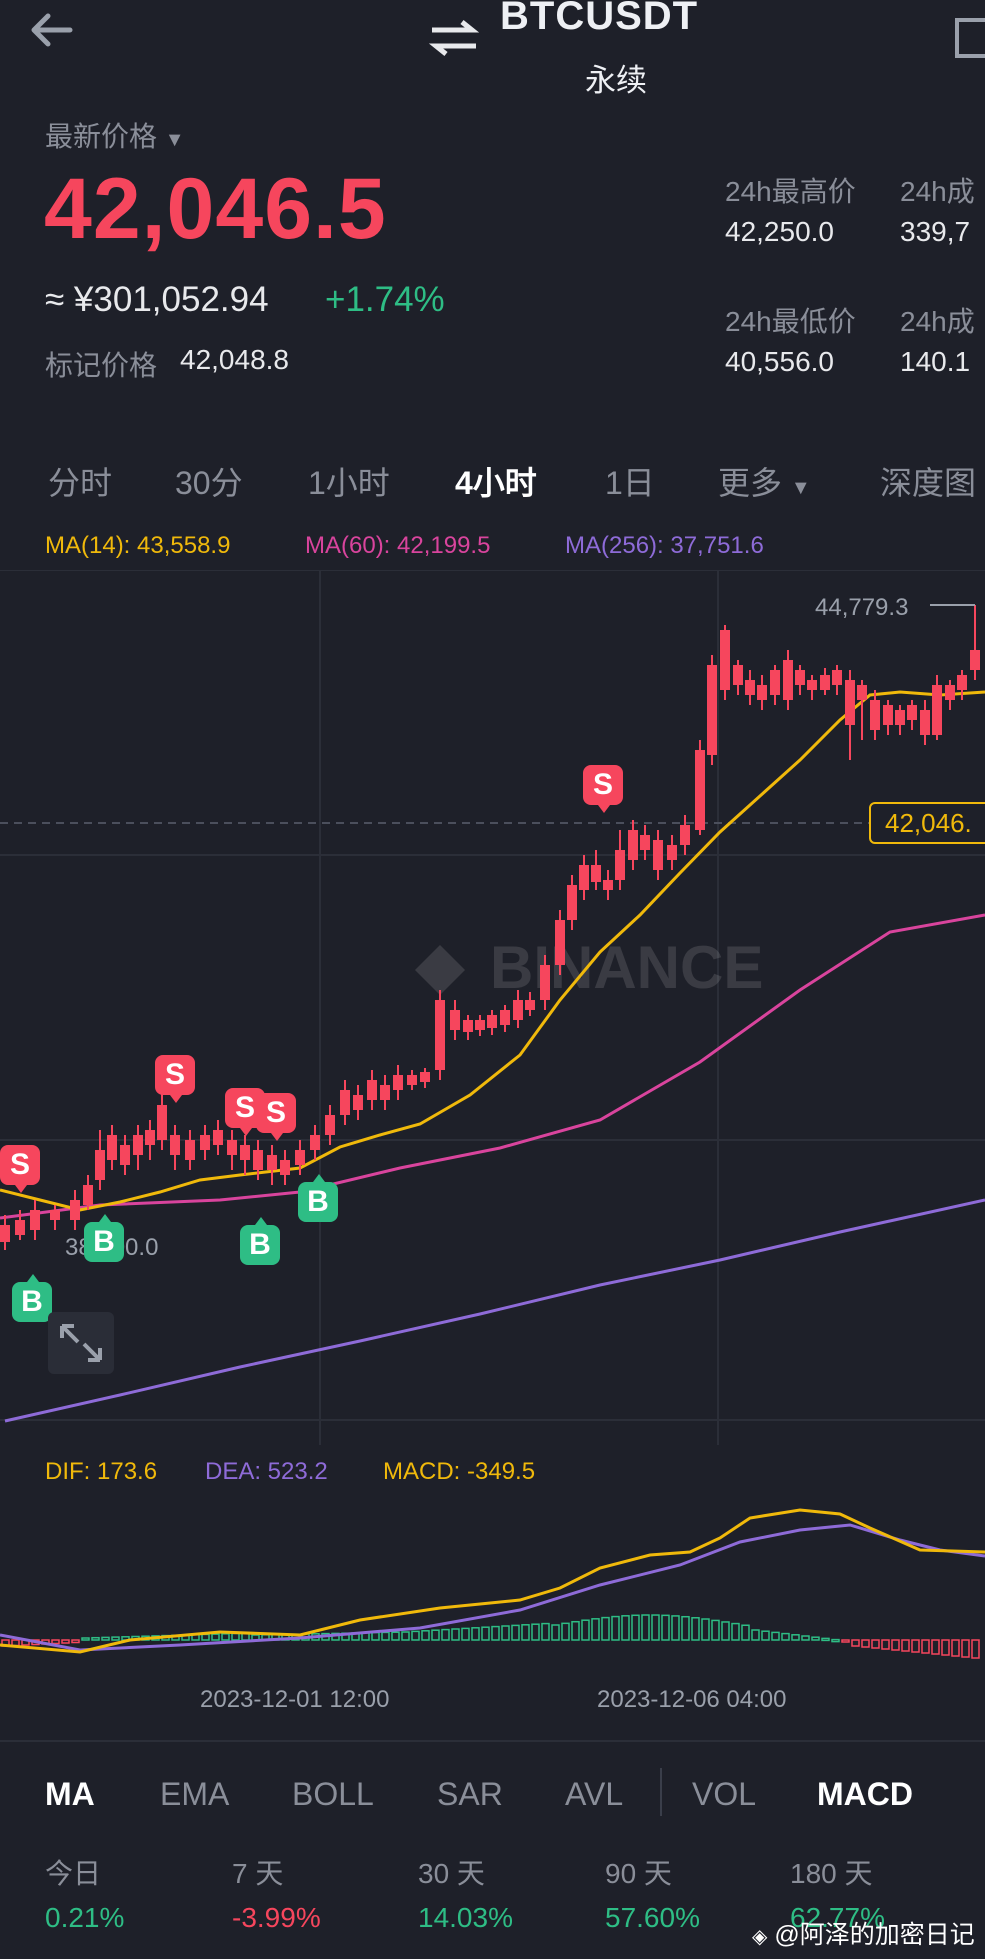 The image size is (985, 1959). What do you see at coordinates (80, 483) in the screenshot?
I see `tab-time-share: 分时` at bounding box center [80, 483].